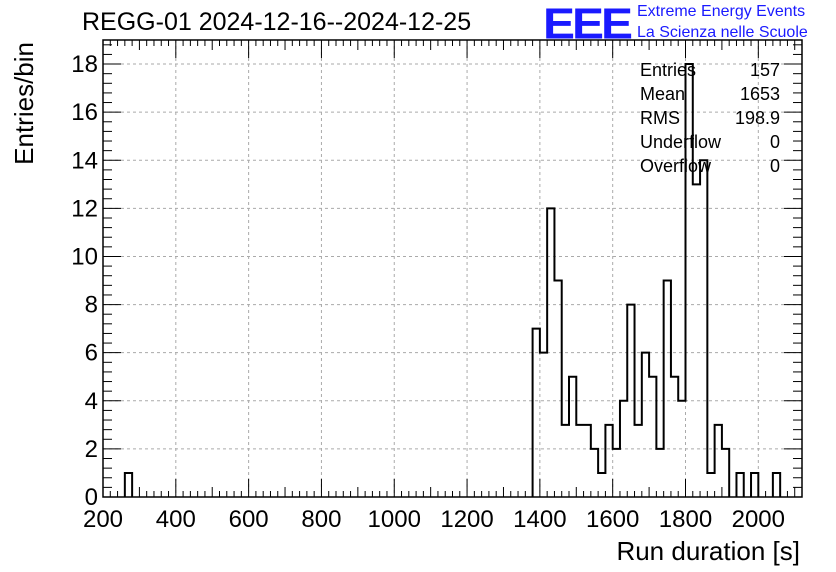  What do you see at coordinates (434, 519) in the screenshot?
I see `x-tick-labels: 200 400 600 800 1000 1200 1400 1600 1800 2000` at bounding box center [434, 519].